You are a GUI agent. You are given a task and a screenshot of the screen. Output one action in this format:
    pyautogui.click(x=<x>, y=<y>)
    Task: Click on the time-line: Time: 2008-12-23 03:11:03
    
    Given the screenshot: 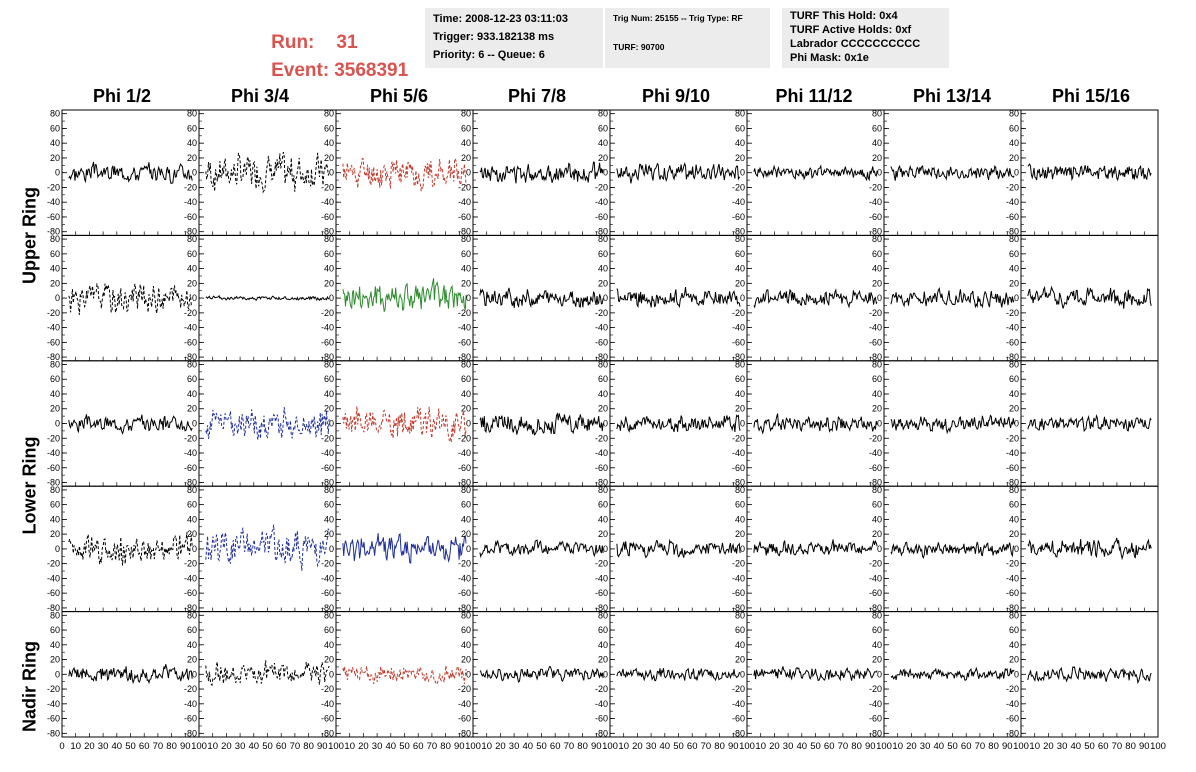 What is the action you would take?
    pyautogui.click(x=500, y=19)
    